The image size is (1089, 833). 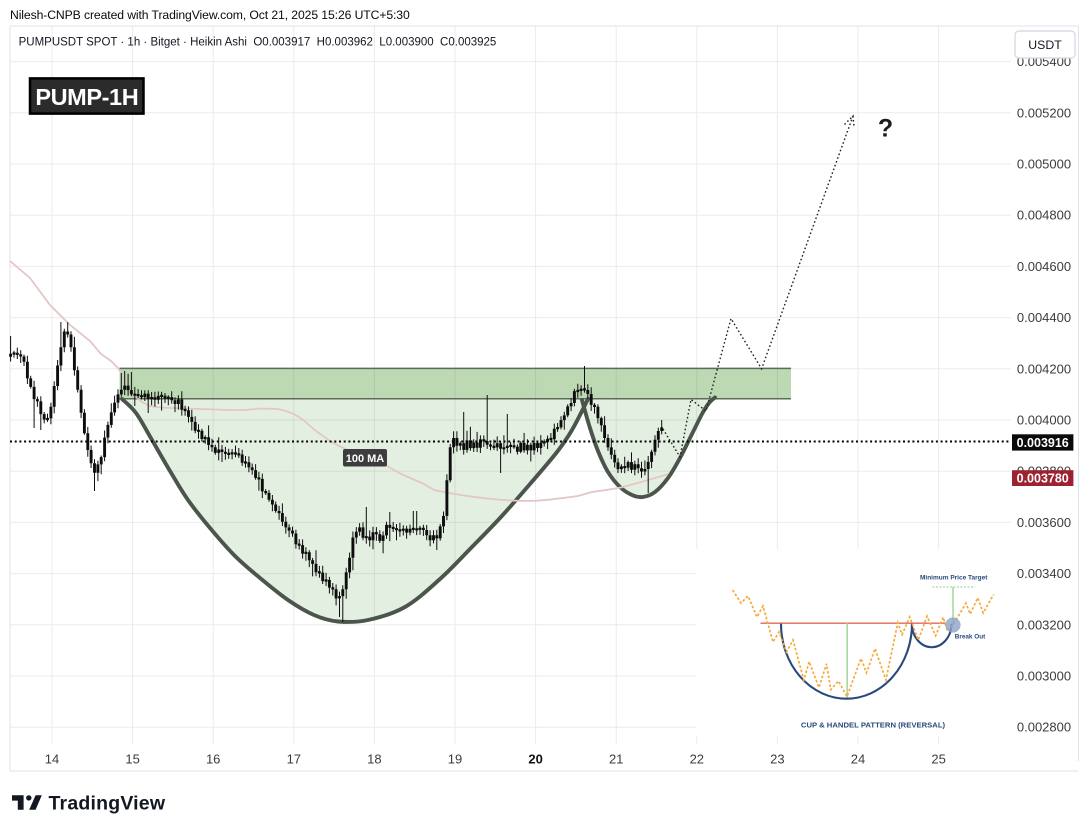 What do you see at coordinates (697, 759) in the screenshot?
I see `svg-text: 22` at bounding box center [697, 759].